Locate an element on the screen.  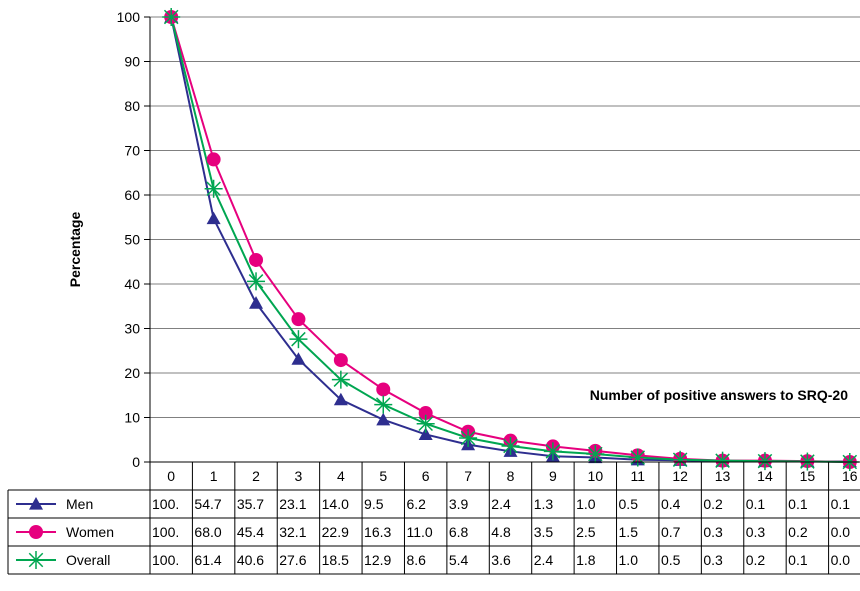
data-label-men: 6.2 is located at coordinates (416, 504).